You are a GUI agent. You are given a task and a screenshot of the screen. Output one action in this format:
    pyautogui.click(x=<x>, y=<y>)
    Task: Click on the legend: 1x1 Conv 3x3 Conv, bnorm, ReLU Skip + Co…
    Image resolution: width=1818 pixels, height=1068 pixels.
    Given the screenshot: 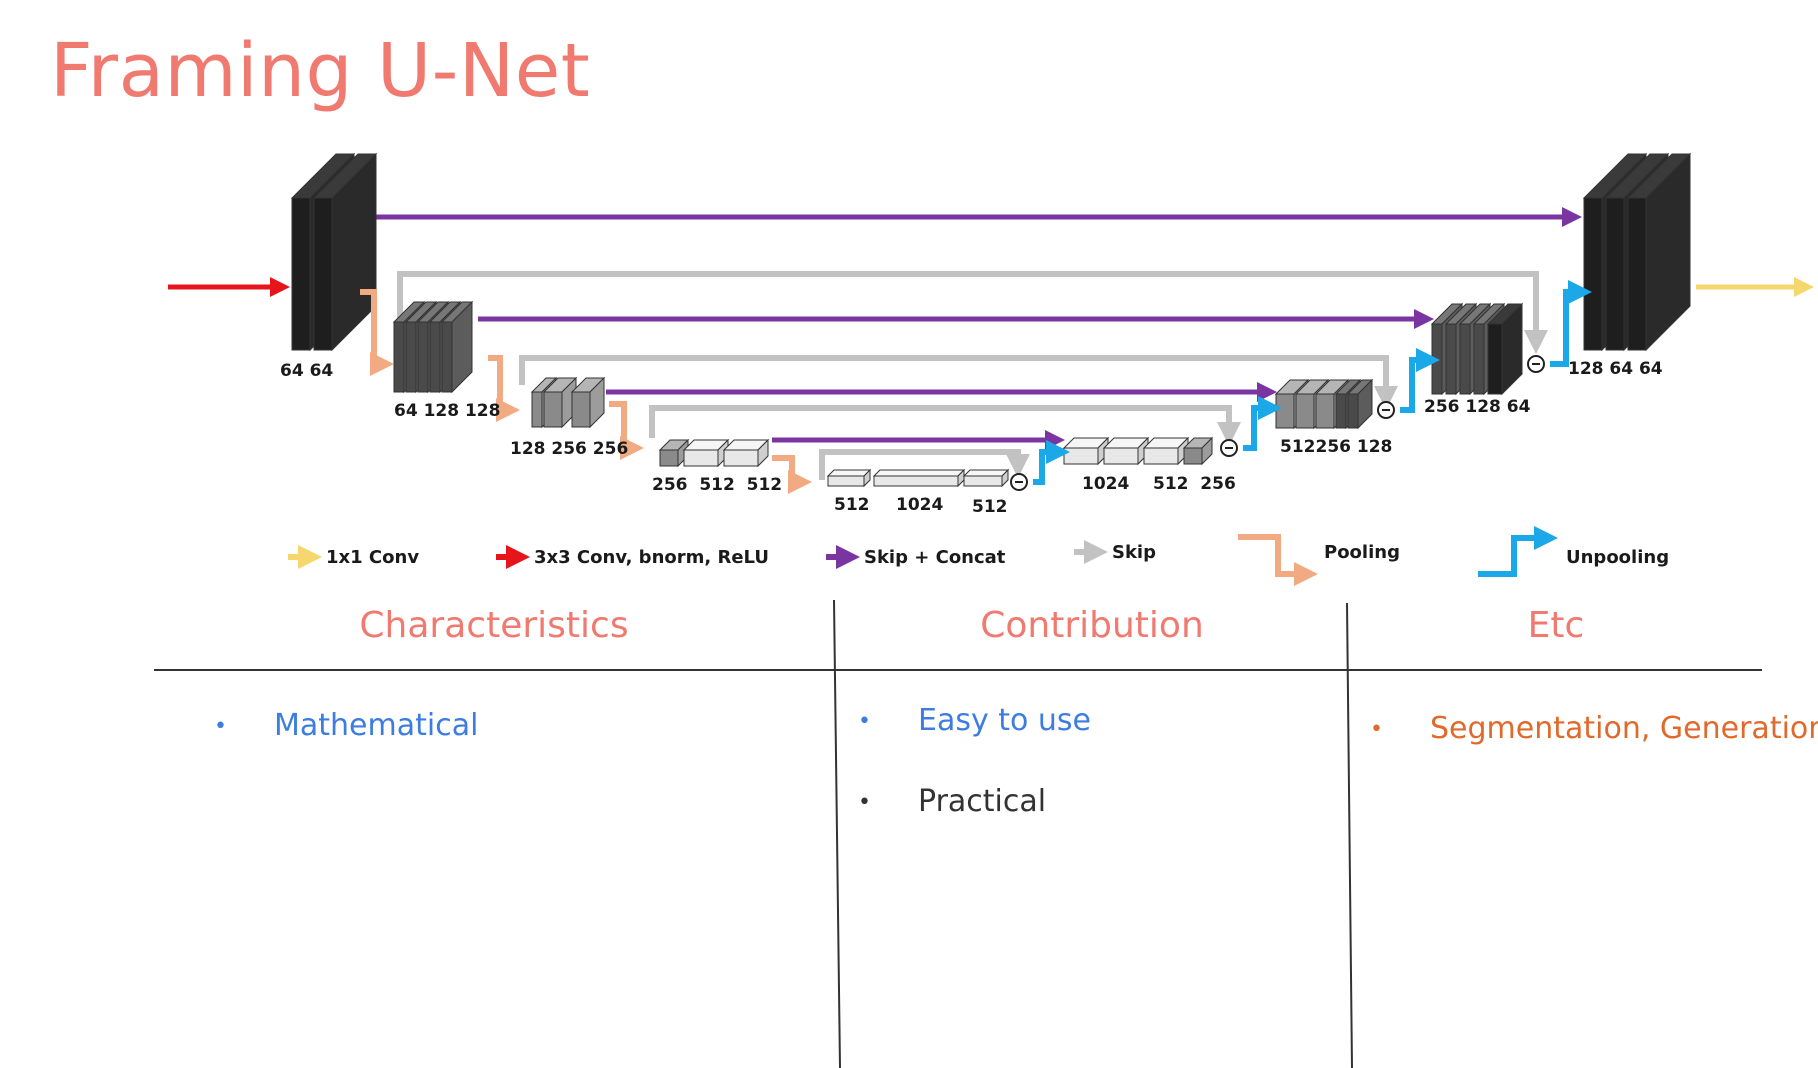 What is the action you would take?
    pyautogui.click(x=978, y=556)
    